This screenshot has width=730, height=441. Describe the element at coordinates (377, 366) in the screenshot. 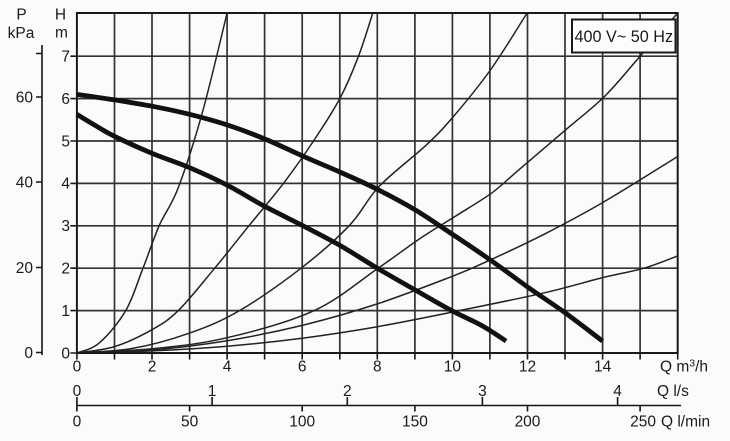

I see `svg-text: 8` at that location.